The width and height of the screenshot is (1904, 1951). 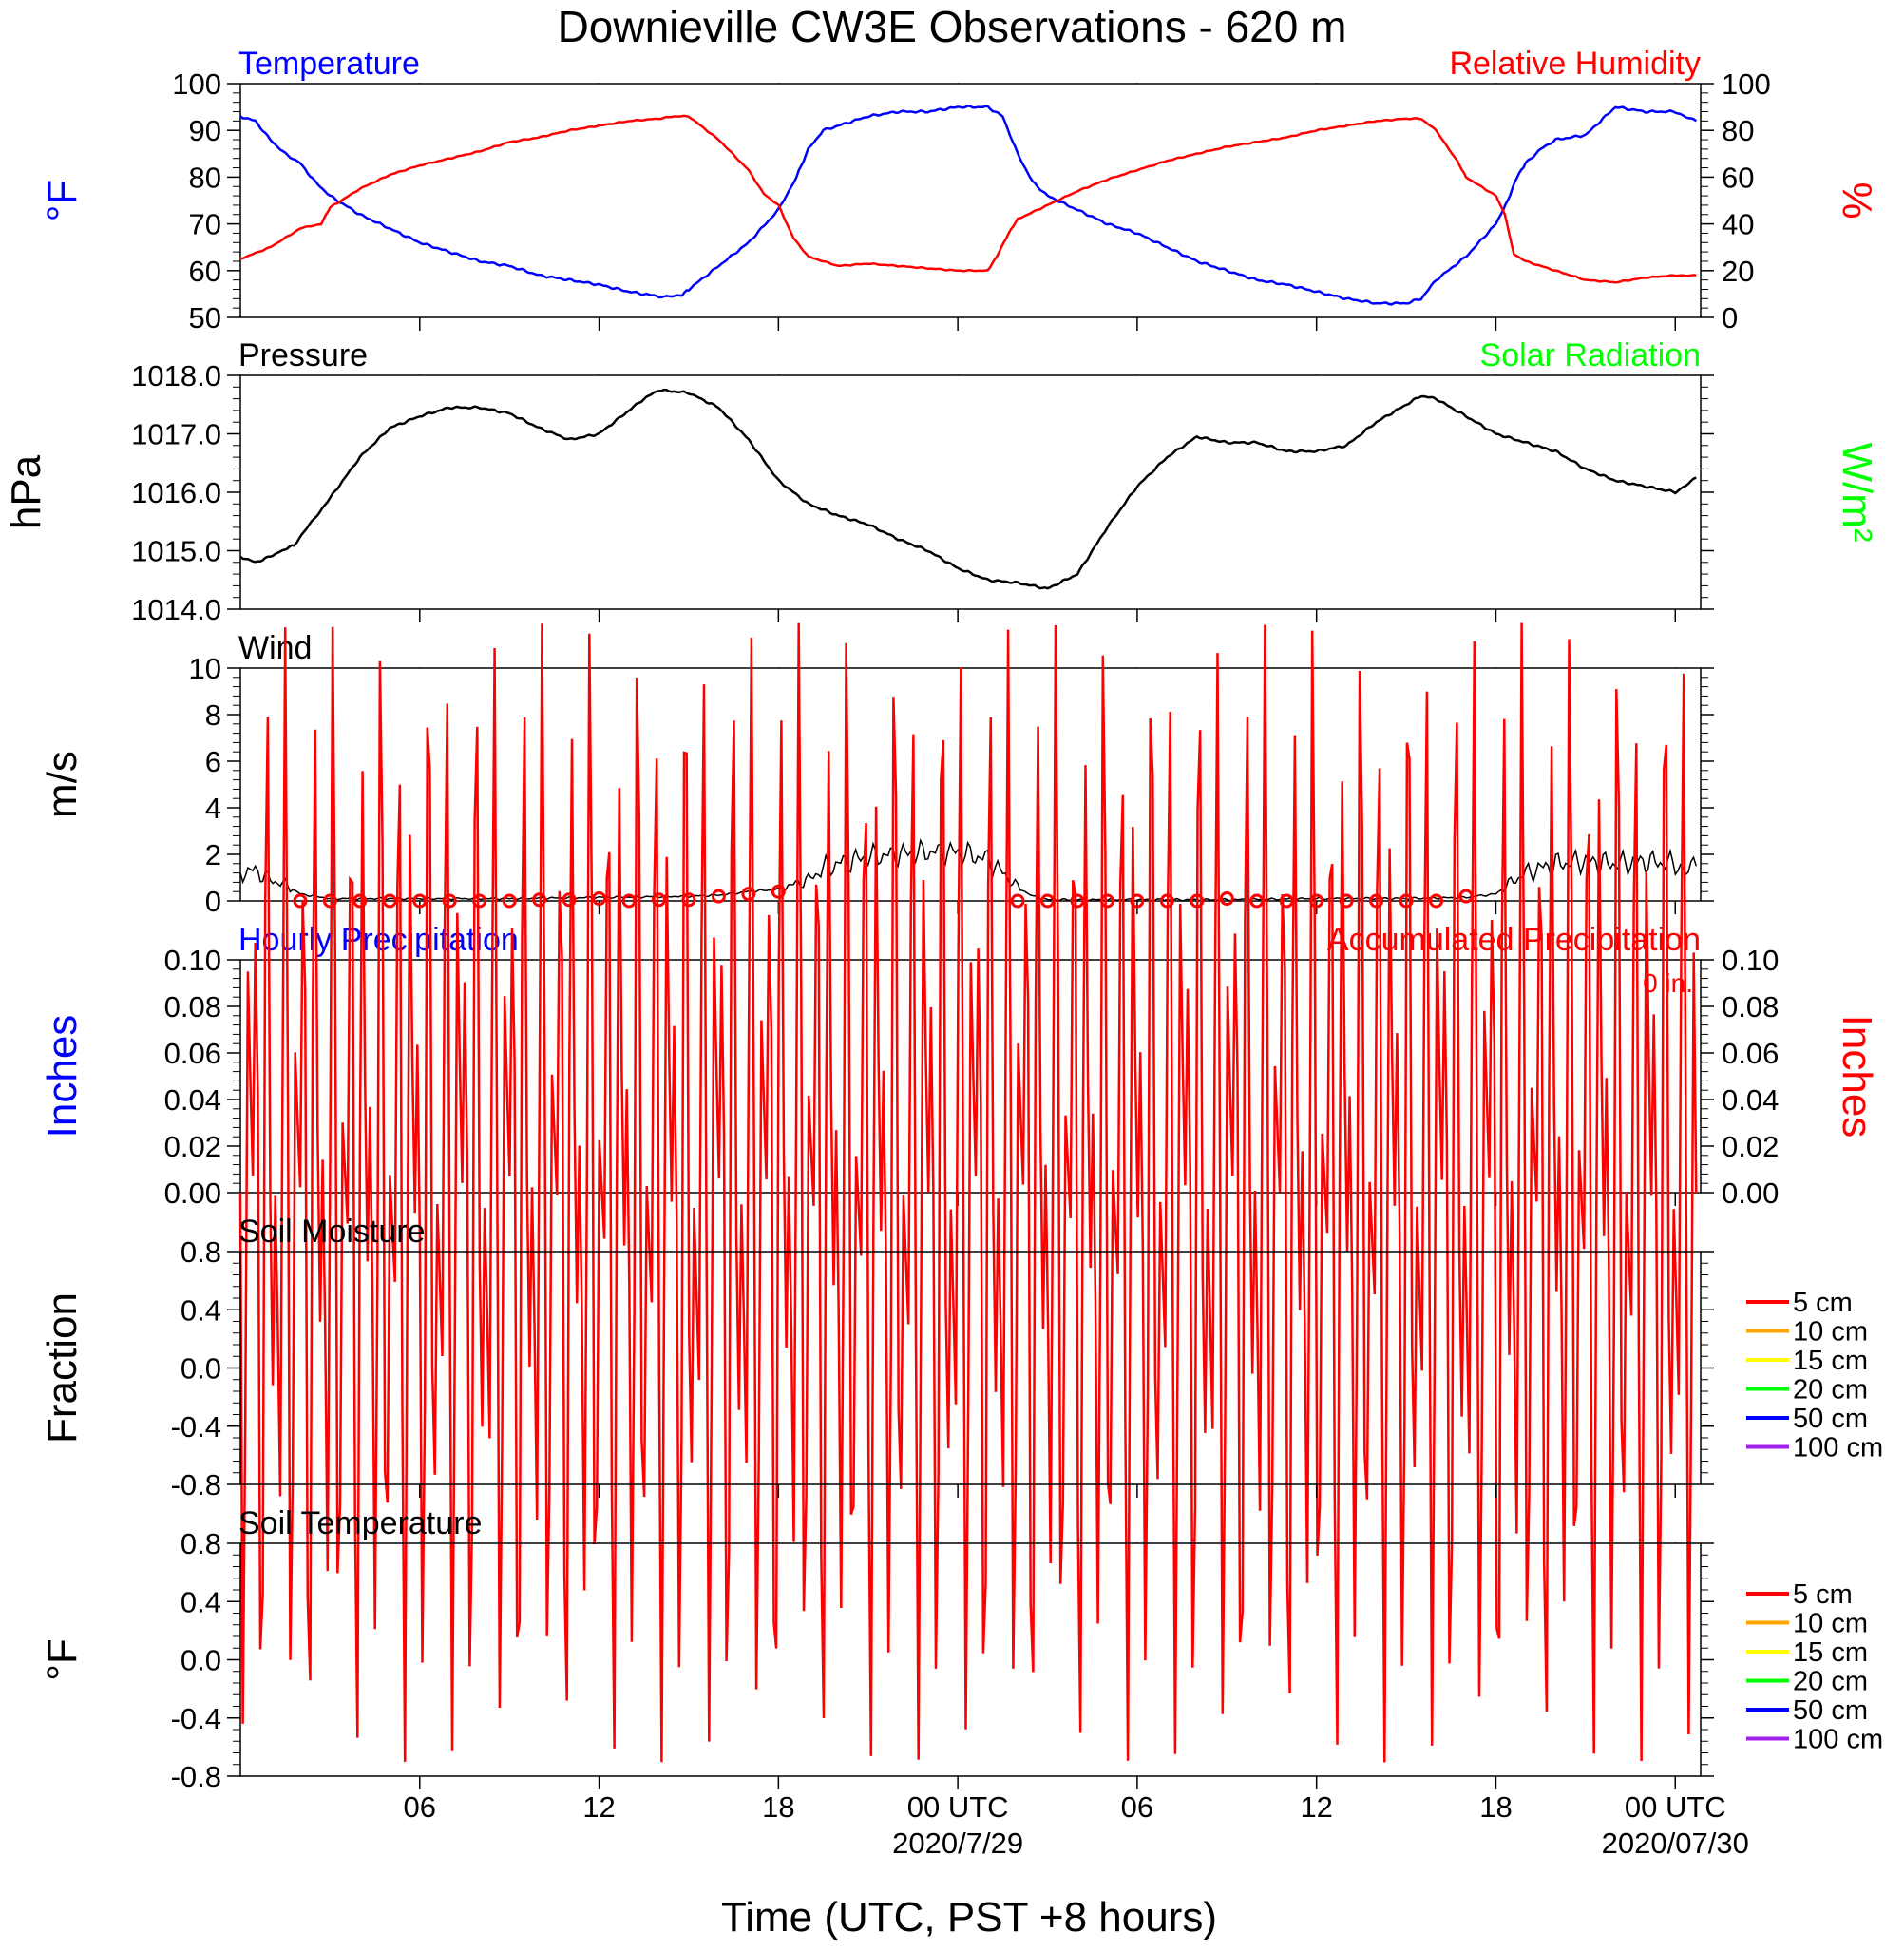 What do you see at coordinates (176, 376) in the screenshot?
I see `y-tick-label: 1018.0` at bounding box center [176, 376].